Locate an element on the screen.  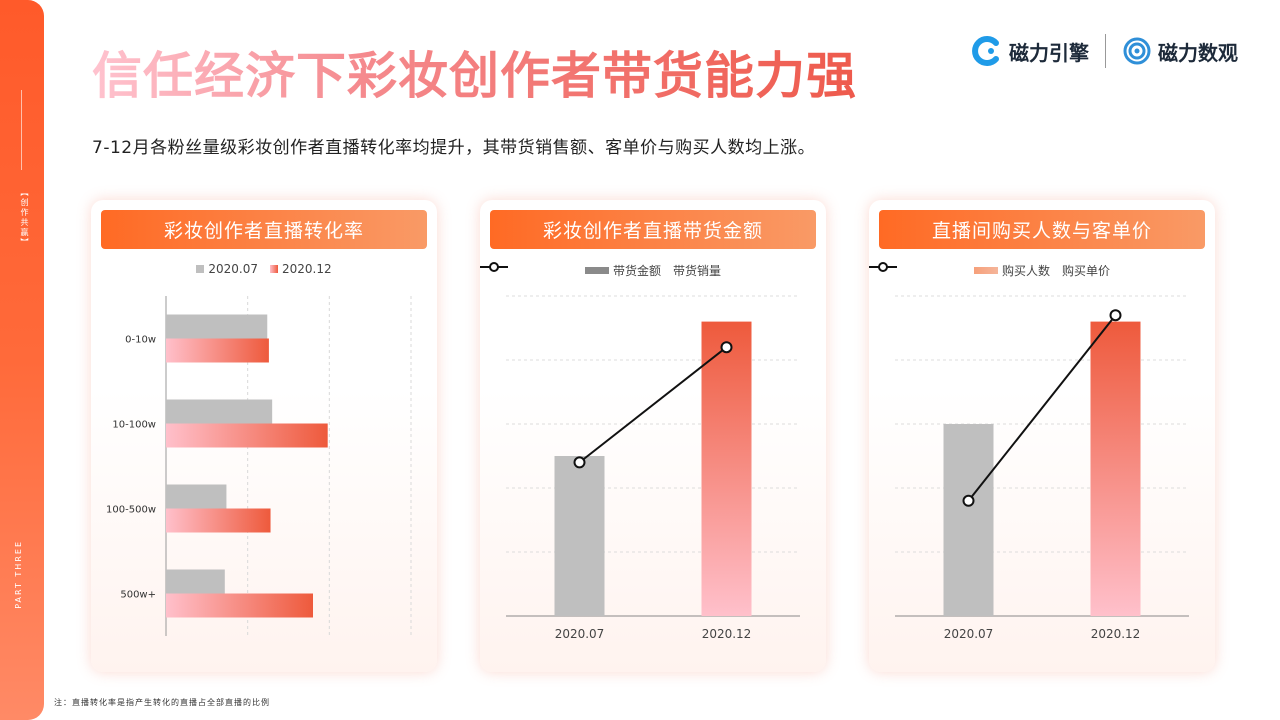
legend-item: 2020.07 is located at coordinates (227, 269).